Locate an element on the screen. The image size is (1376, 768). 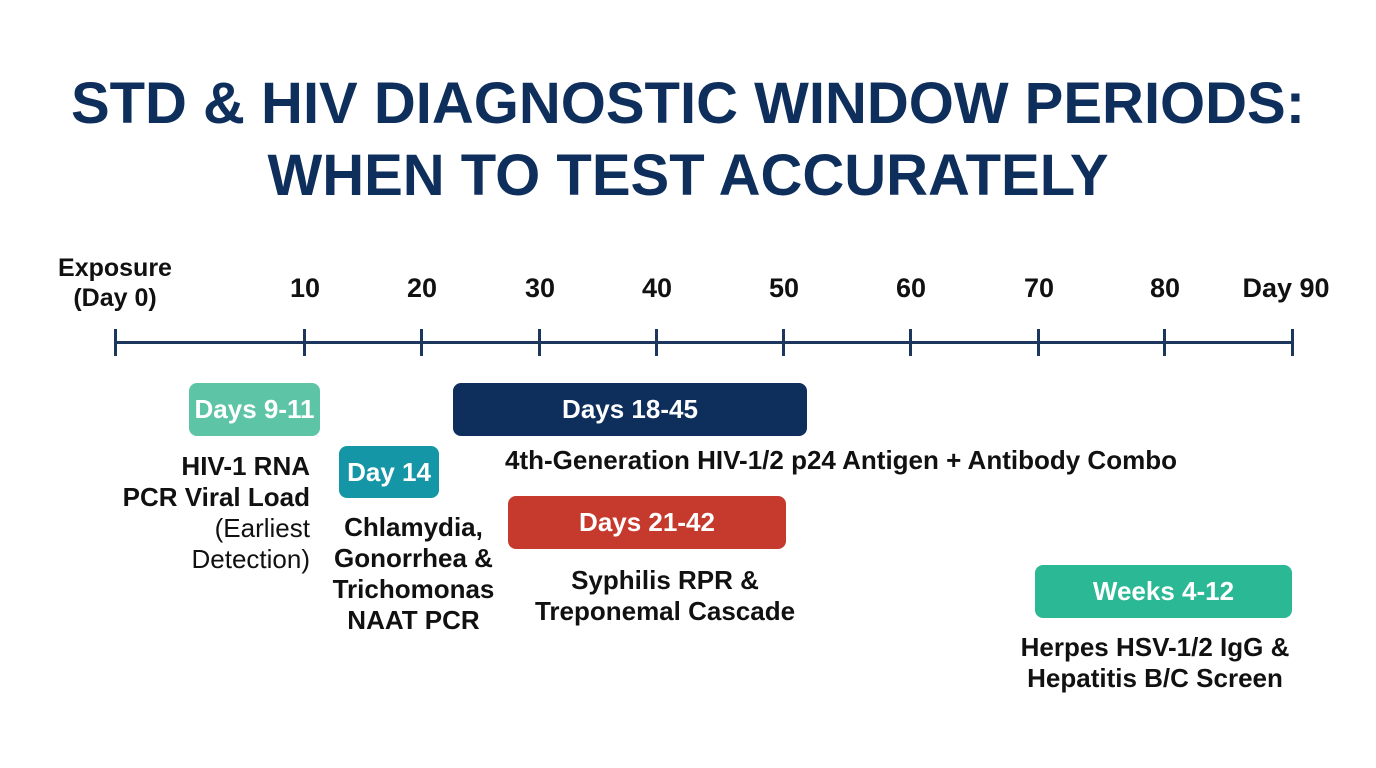
tick-label-20: 20 is located at coordinates (422, 288).